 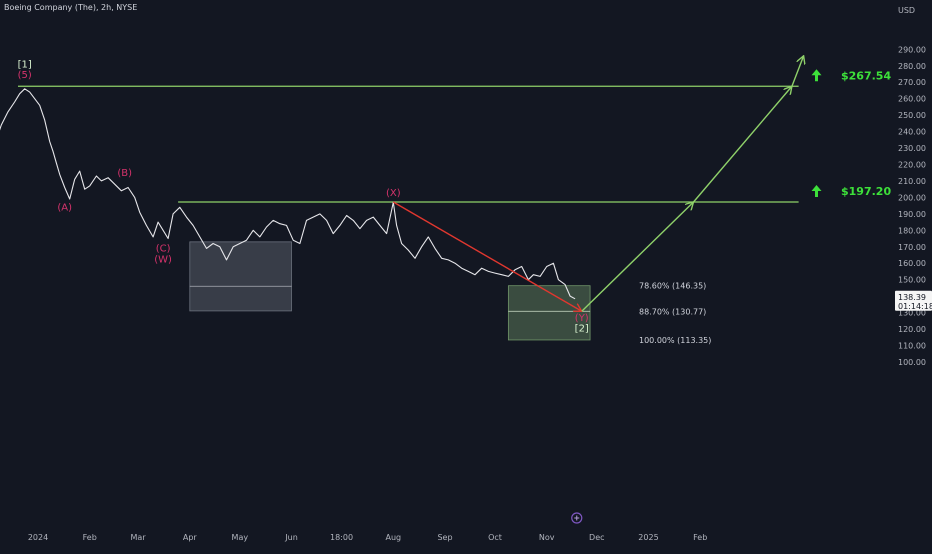 I want to click on x-tick-label: 2025, so click(x=648, y=537).